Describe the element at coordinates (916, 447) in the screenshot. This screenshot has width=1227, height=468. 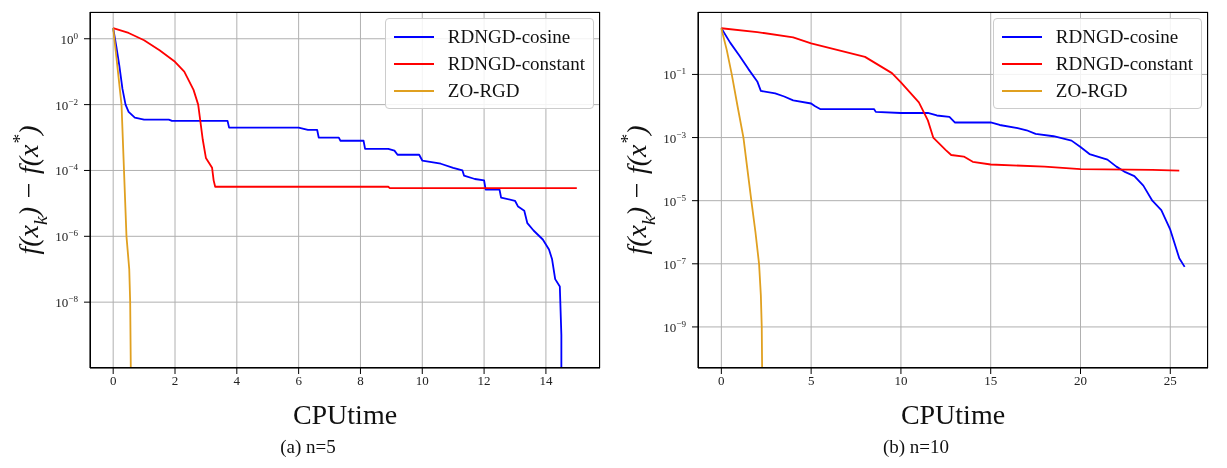
I see `text: (b) n=10` at that location.